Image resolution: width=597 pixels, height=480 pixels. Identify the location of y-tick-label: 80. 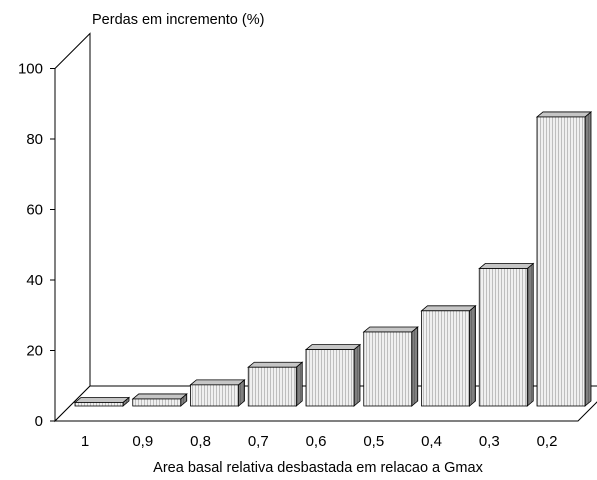
(34, 139).